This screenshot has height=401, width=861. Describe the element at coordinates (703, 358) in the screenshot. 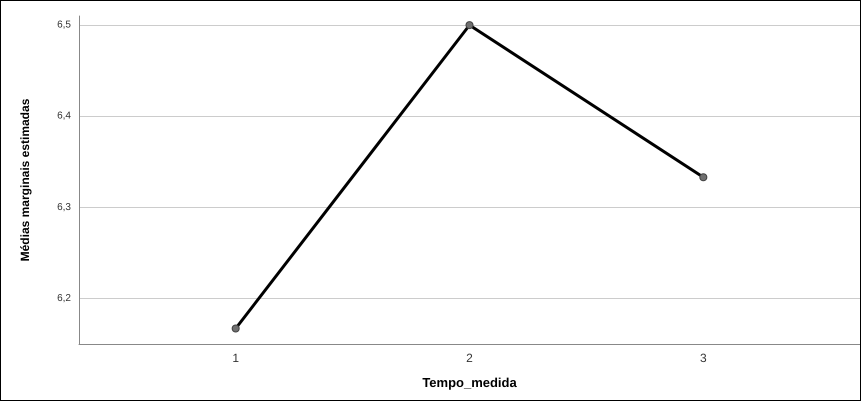

I see `x-tick-label: 3` at that location.